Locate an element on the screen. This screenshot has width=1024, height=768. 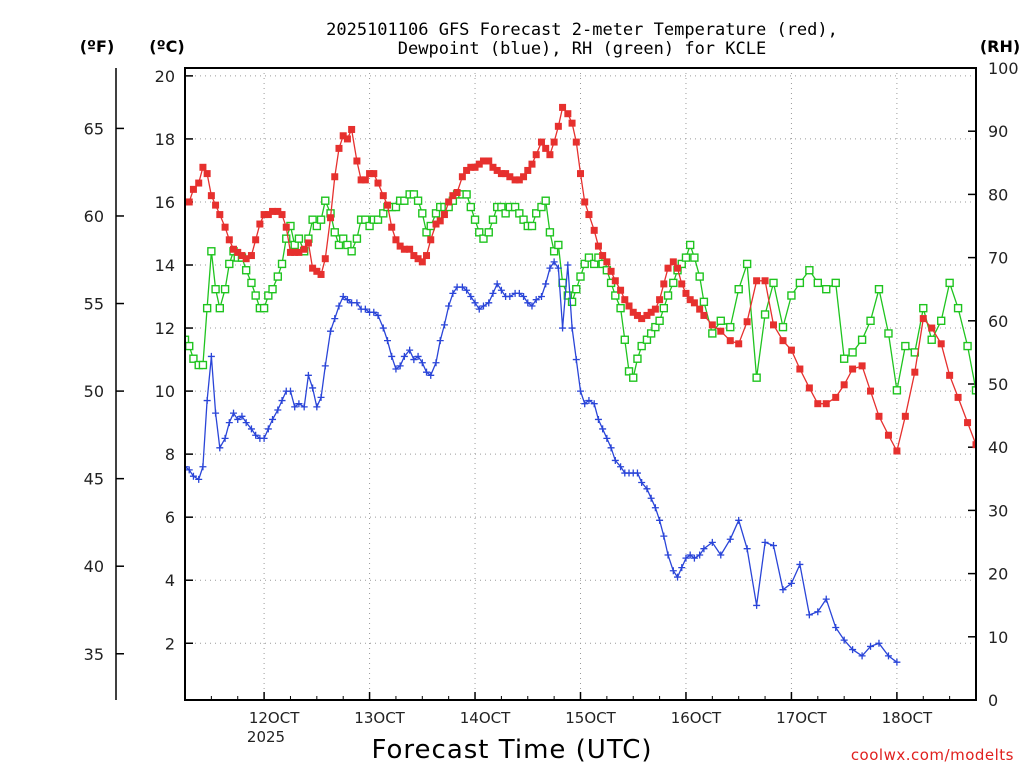
time-tick-label: 18OCT is located at coordinates (907, 718).